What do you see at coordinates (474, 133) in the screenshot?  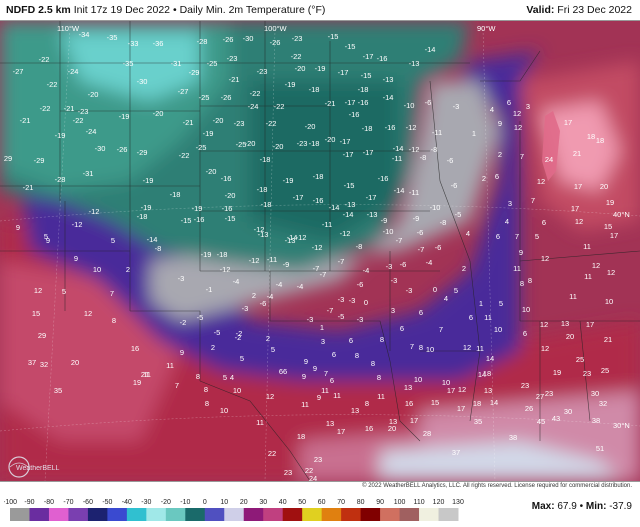 I see `temperature-value: 1` at bounding box center [474, 133].